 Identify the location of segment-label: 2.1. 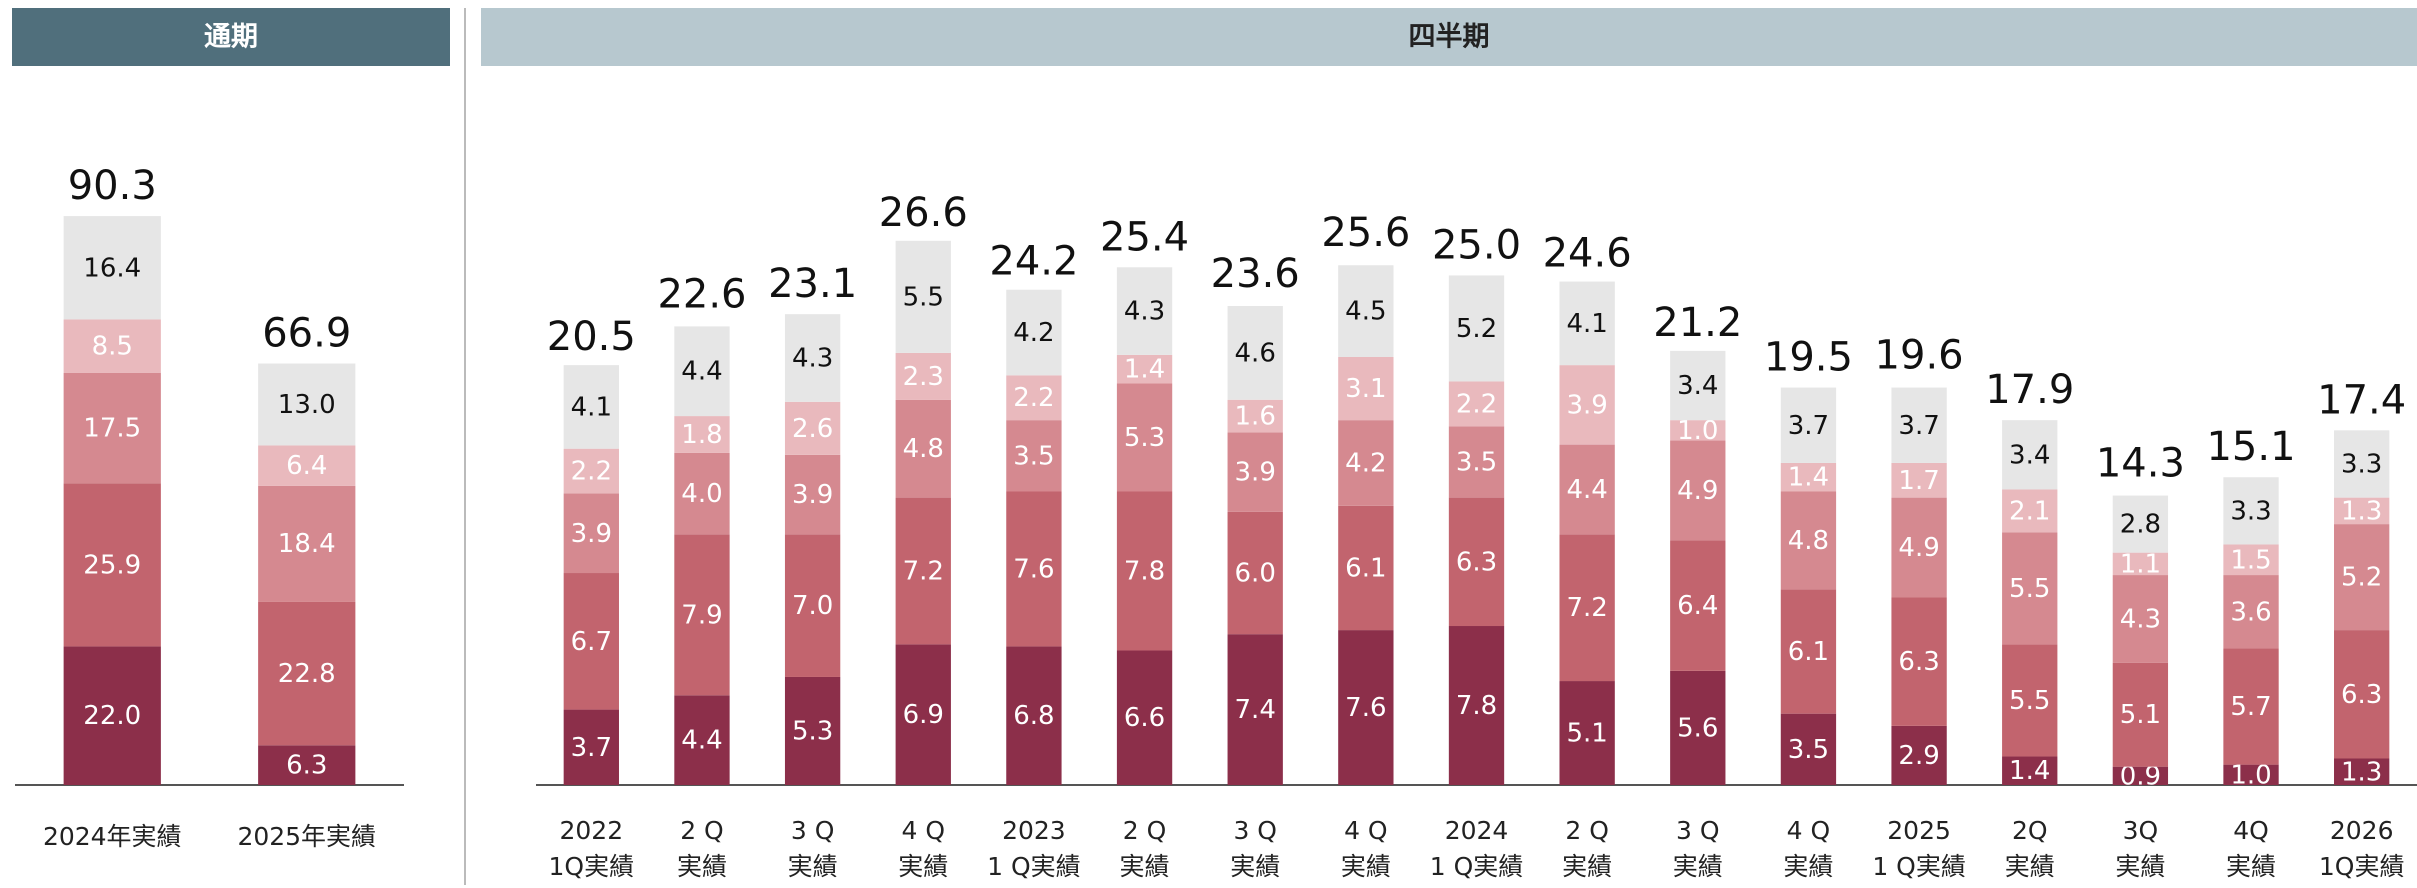
(2029, 511).